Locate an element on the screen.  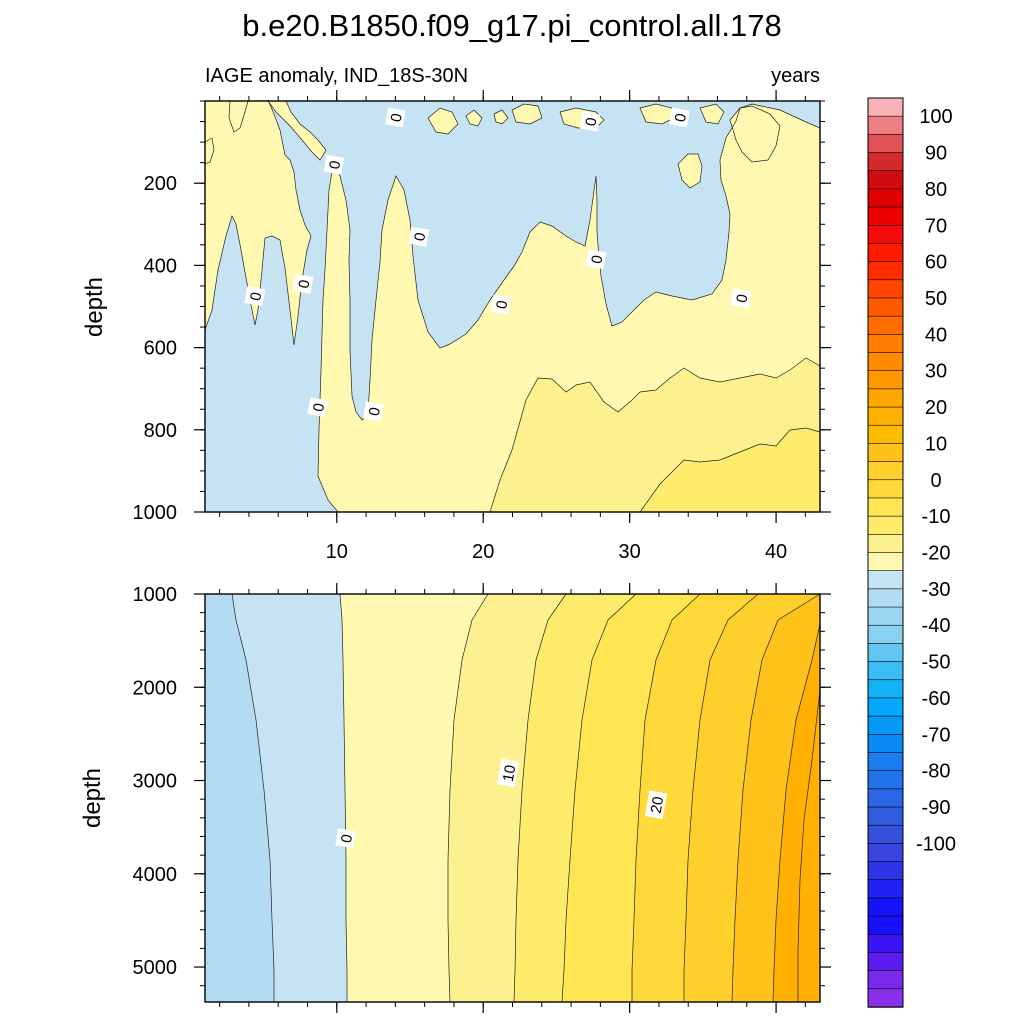
y-tick-label: 3000 is located at coordinates (155, 782).